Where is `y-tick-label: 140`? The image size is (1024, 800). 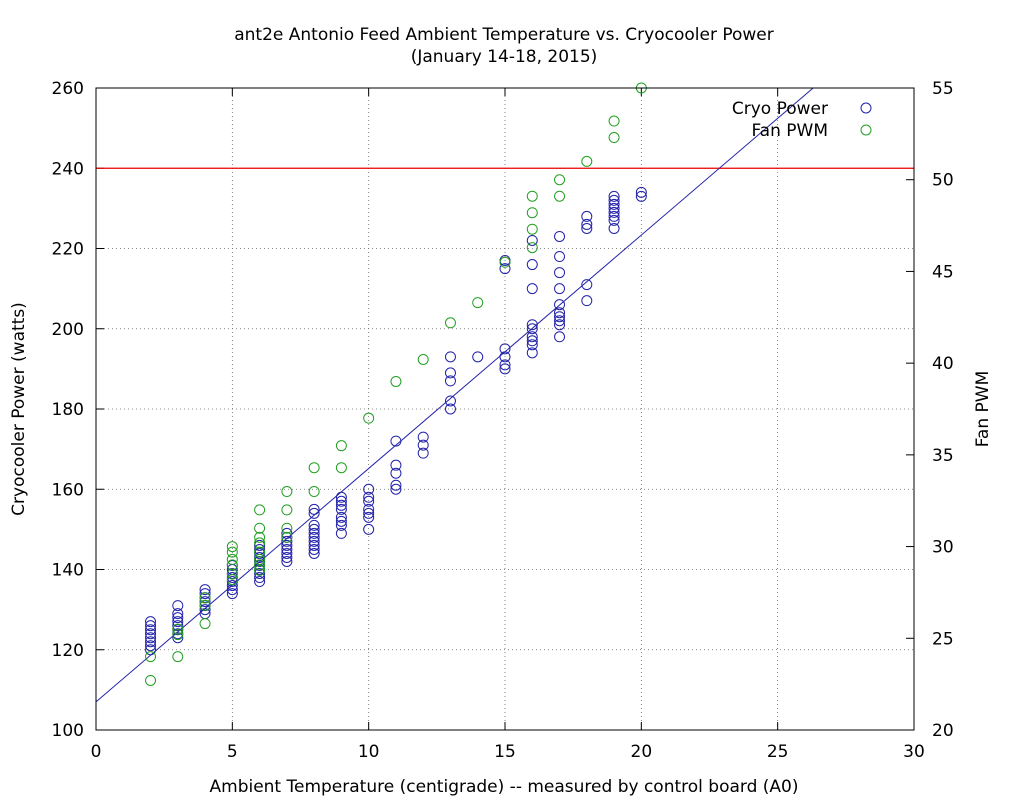
y-tick-label: 140 is located at coordinates (68, 571).